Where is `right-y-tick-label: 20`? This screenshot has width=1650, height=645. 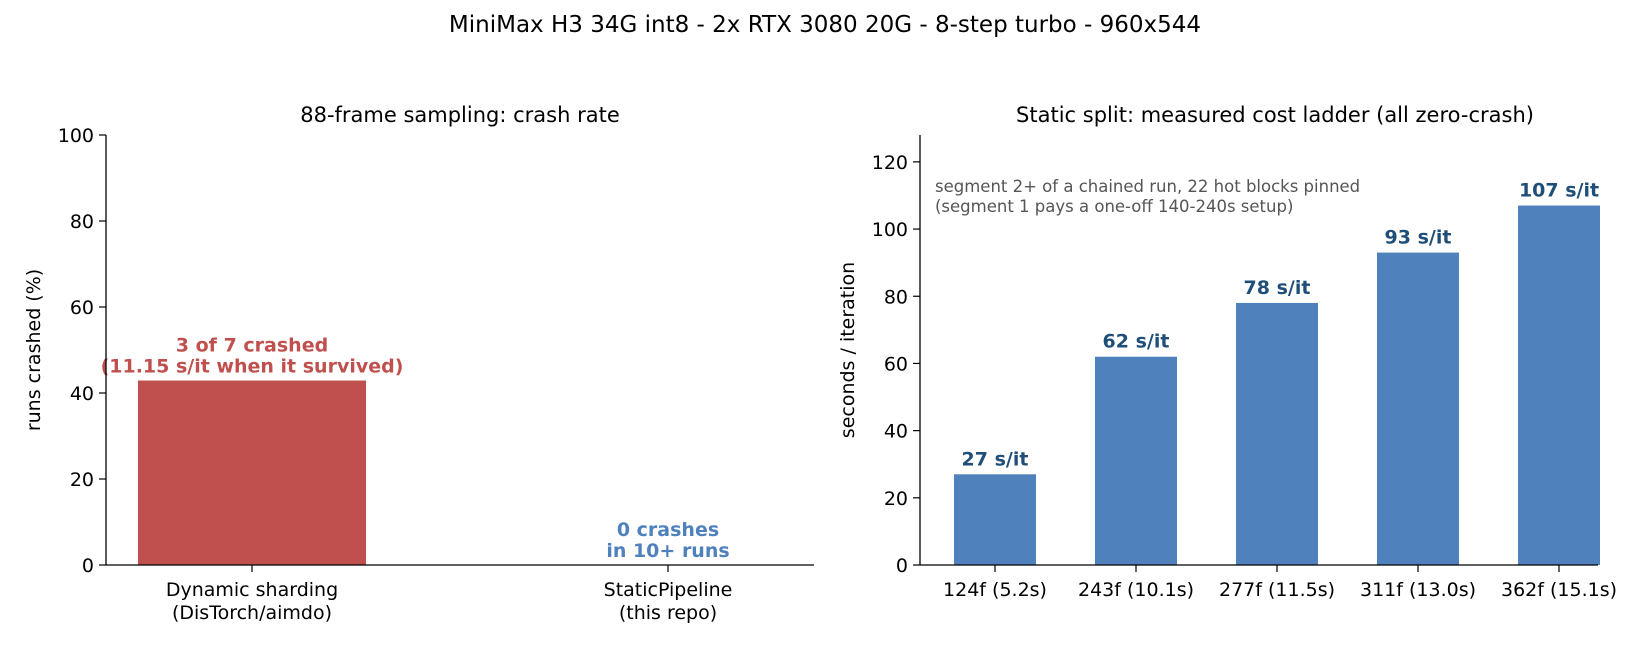 right-y-tick-label: 20 is located at coordinates (896, 499).